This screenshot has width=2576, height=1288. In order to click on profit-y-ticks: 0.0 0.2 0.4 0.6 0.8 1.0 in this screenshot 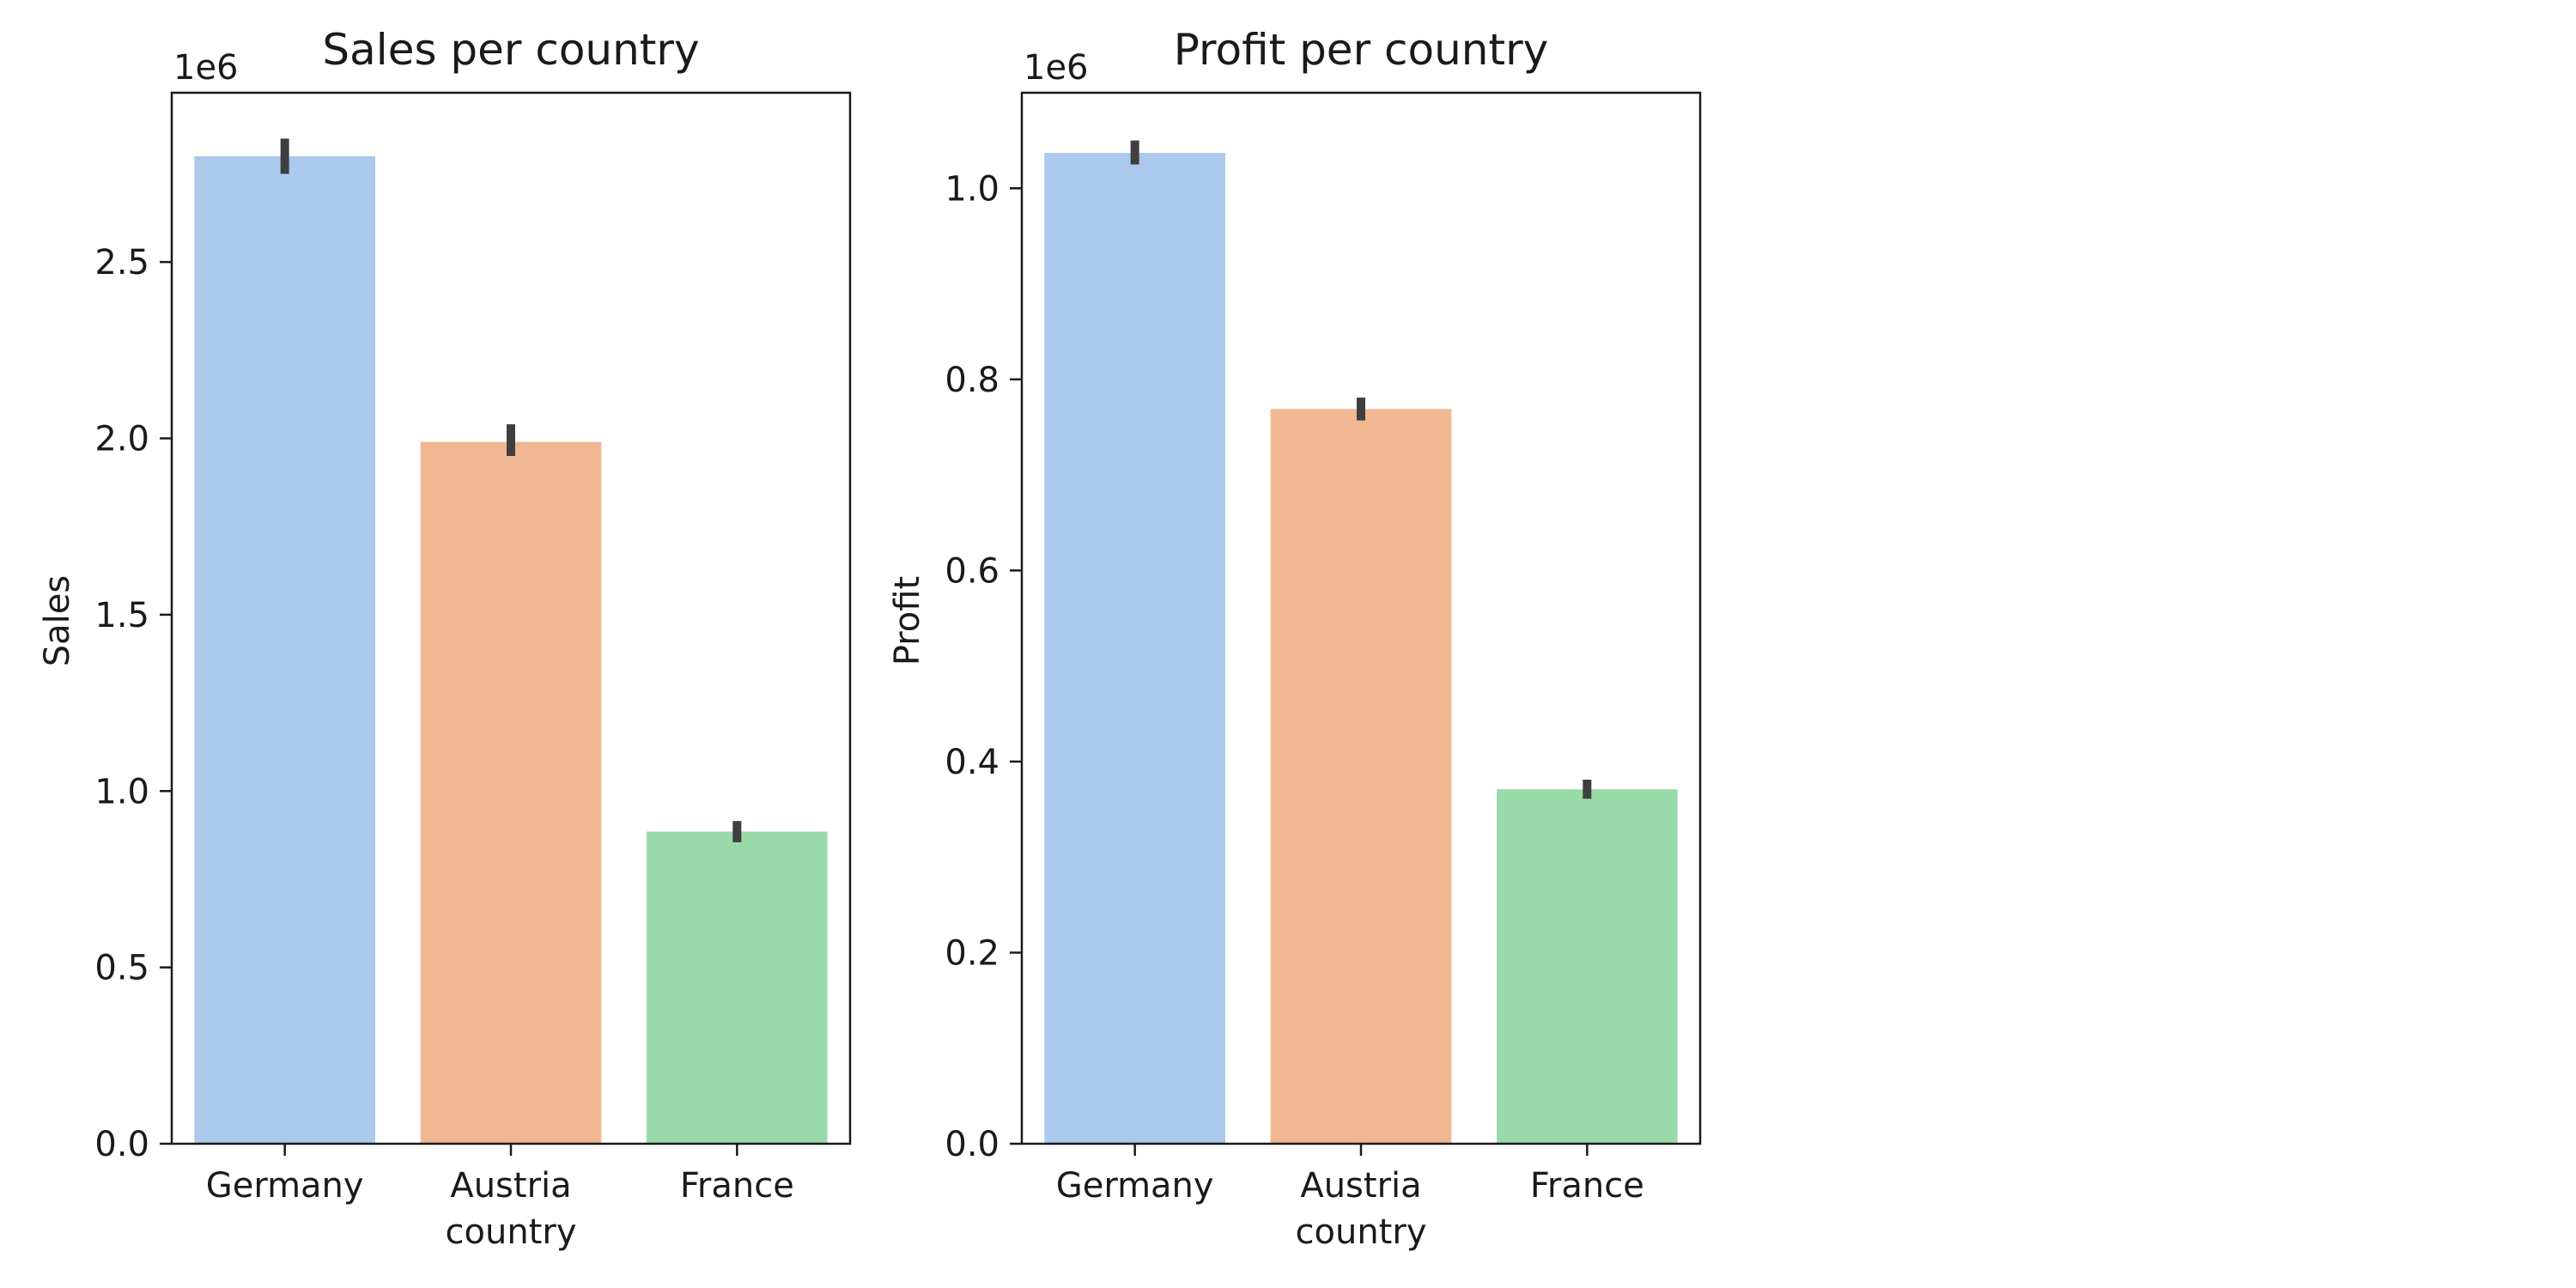, I will do `click(984, 666)`.